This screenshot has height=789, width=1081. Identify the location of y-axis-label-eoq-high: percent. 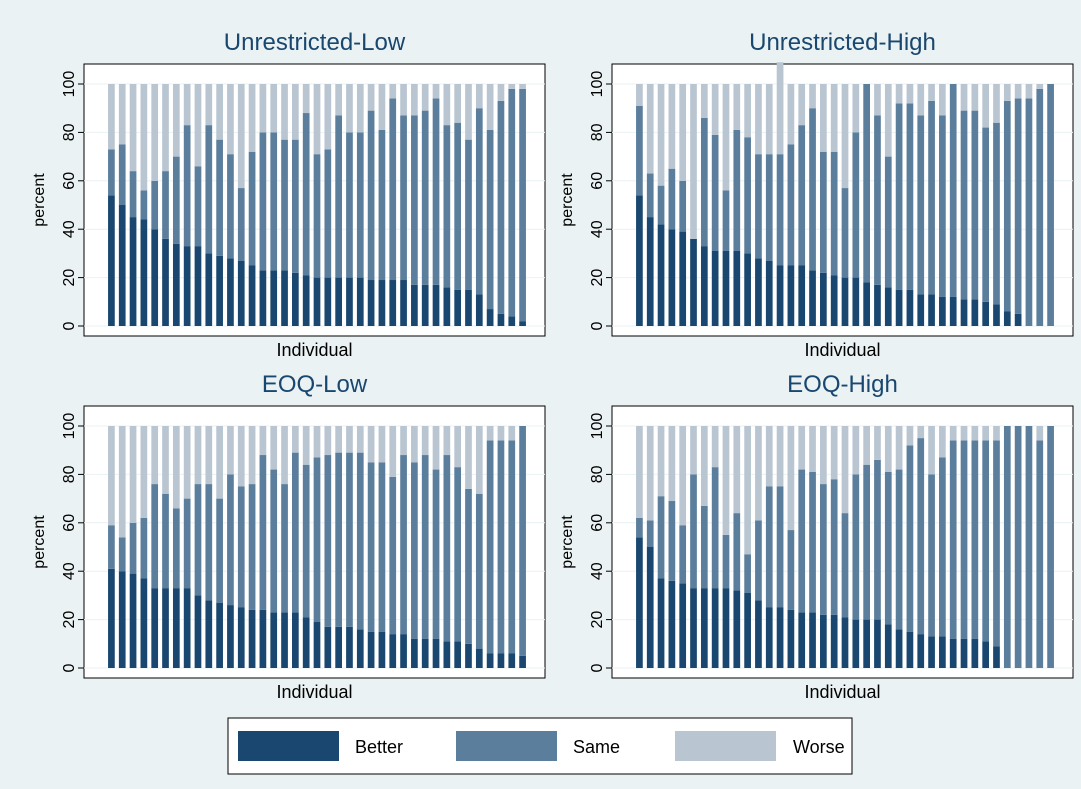
(567, 542).